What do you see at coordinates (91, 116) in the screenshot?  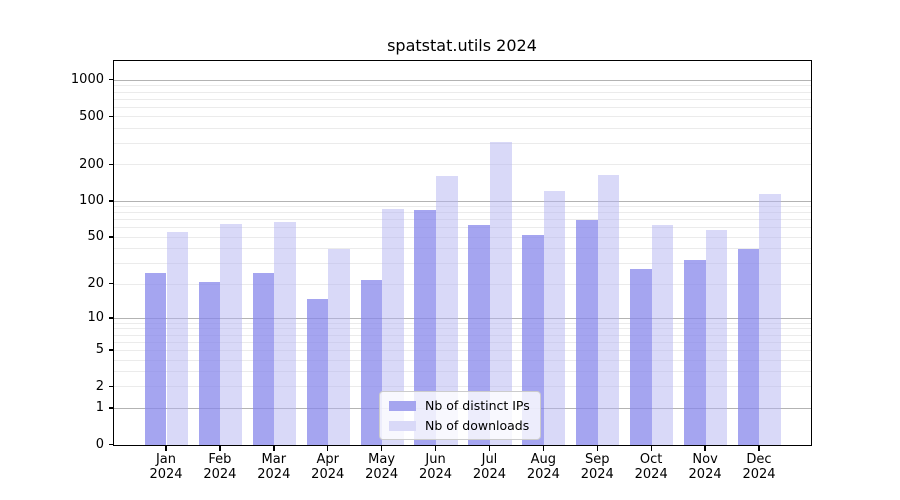 I see `y-tick-label: 500` at bounding box center [91, 116].